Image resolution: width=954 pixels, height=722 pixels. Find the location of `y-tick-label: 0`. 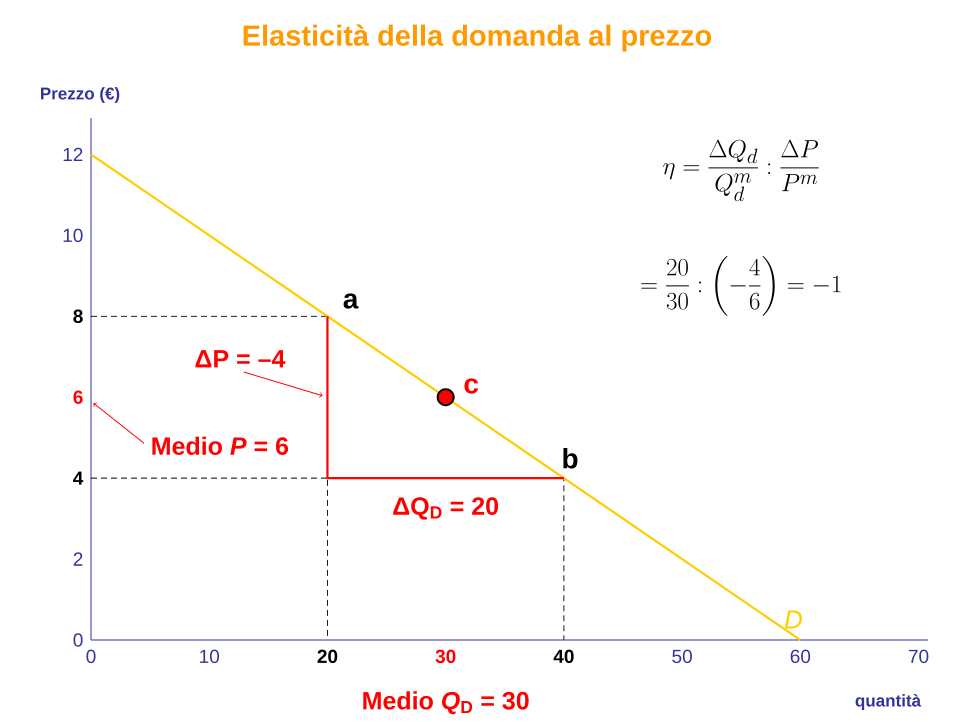

y-tick-label: 0 is located at coordinates (78, 640).